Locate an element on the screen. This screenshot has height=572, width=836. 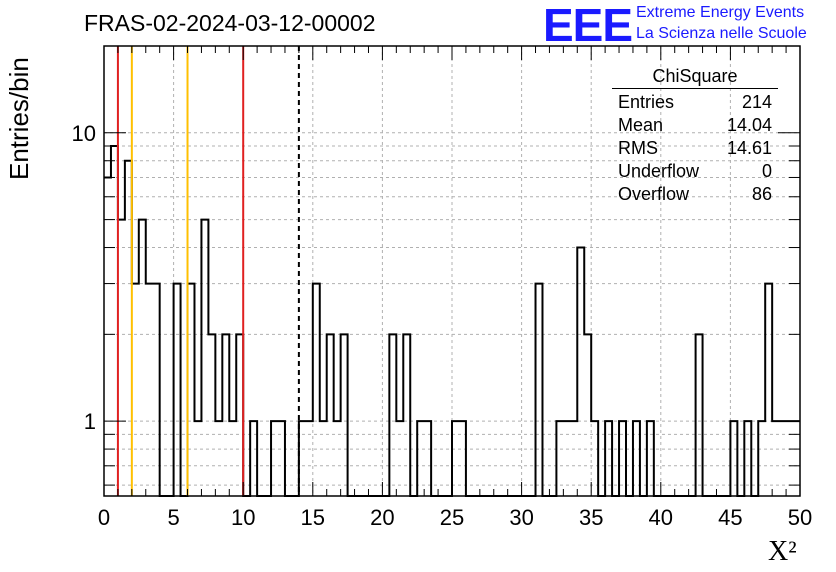
stats-value: 0 is located at coordinates (766, 171).